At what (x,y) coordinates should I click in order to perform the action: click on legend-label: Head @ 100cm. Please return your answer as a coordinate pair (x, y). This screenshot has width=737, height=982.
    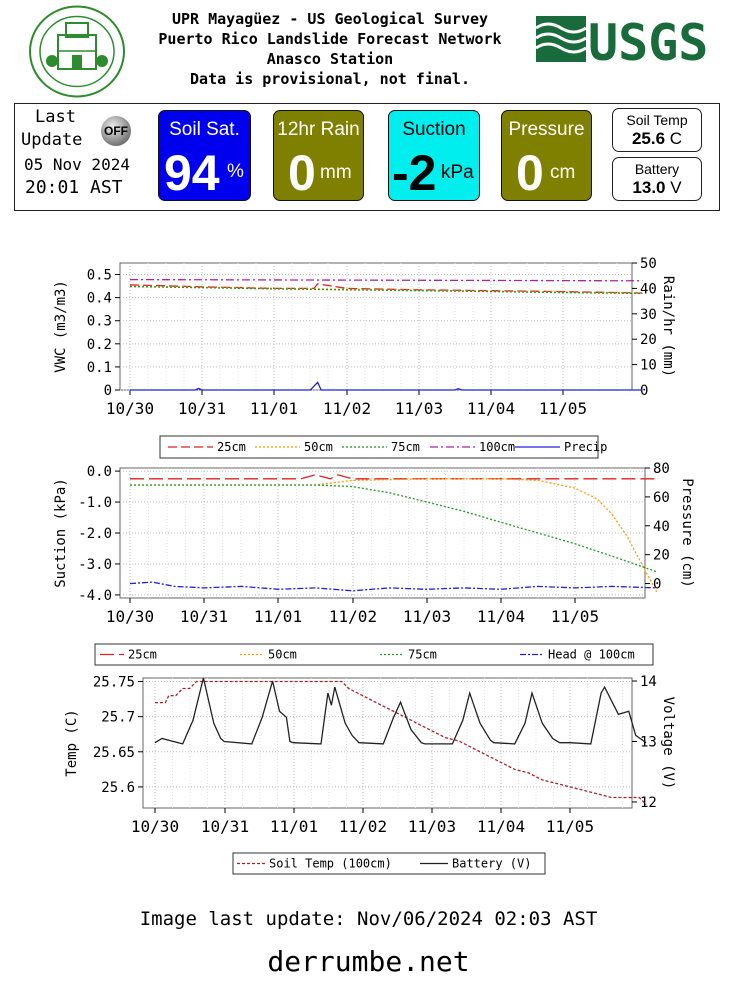
    Looking at the image, I should click on (591, 655).